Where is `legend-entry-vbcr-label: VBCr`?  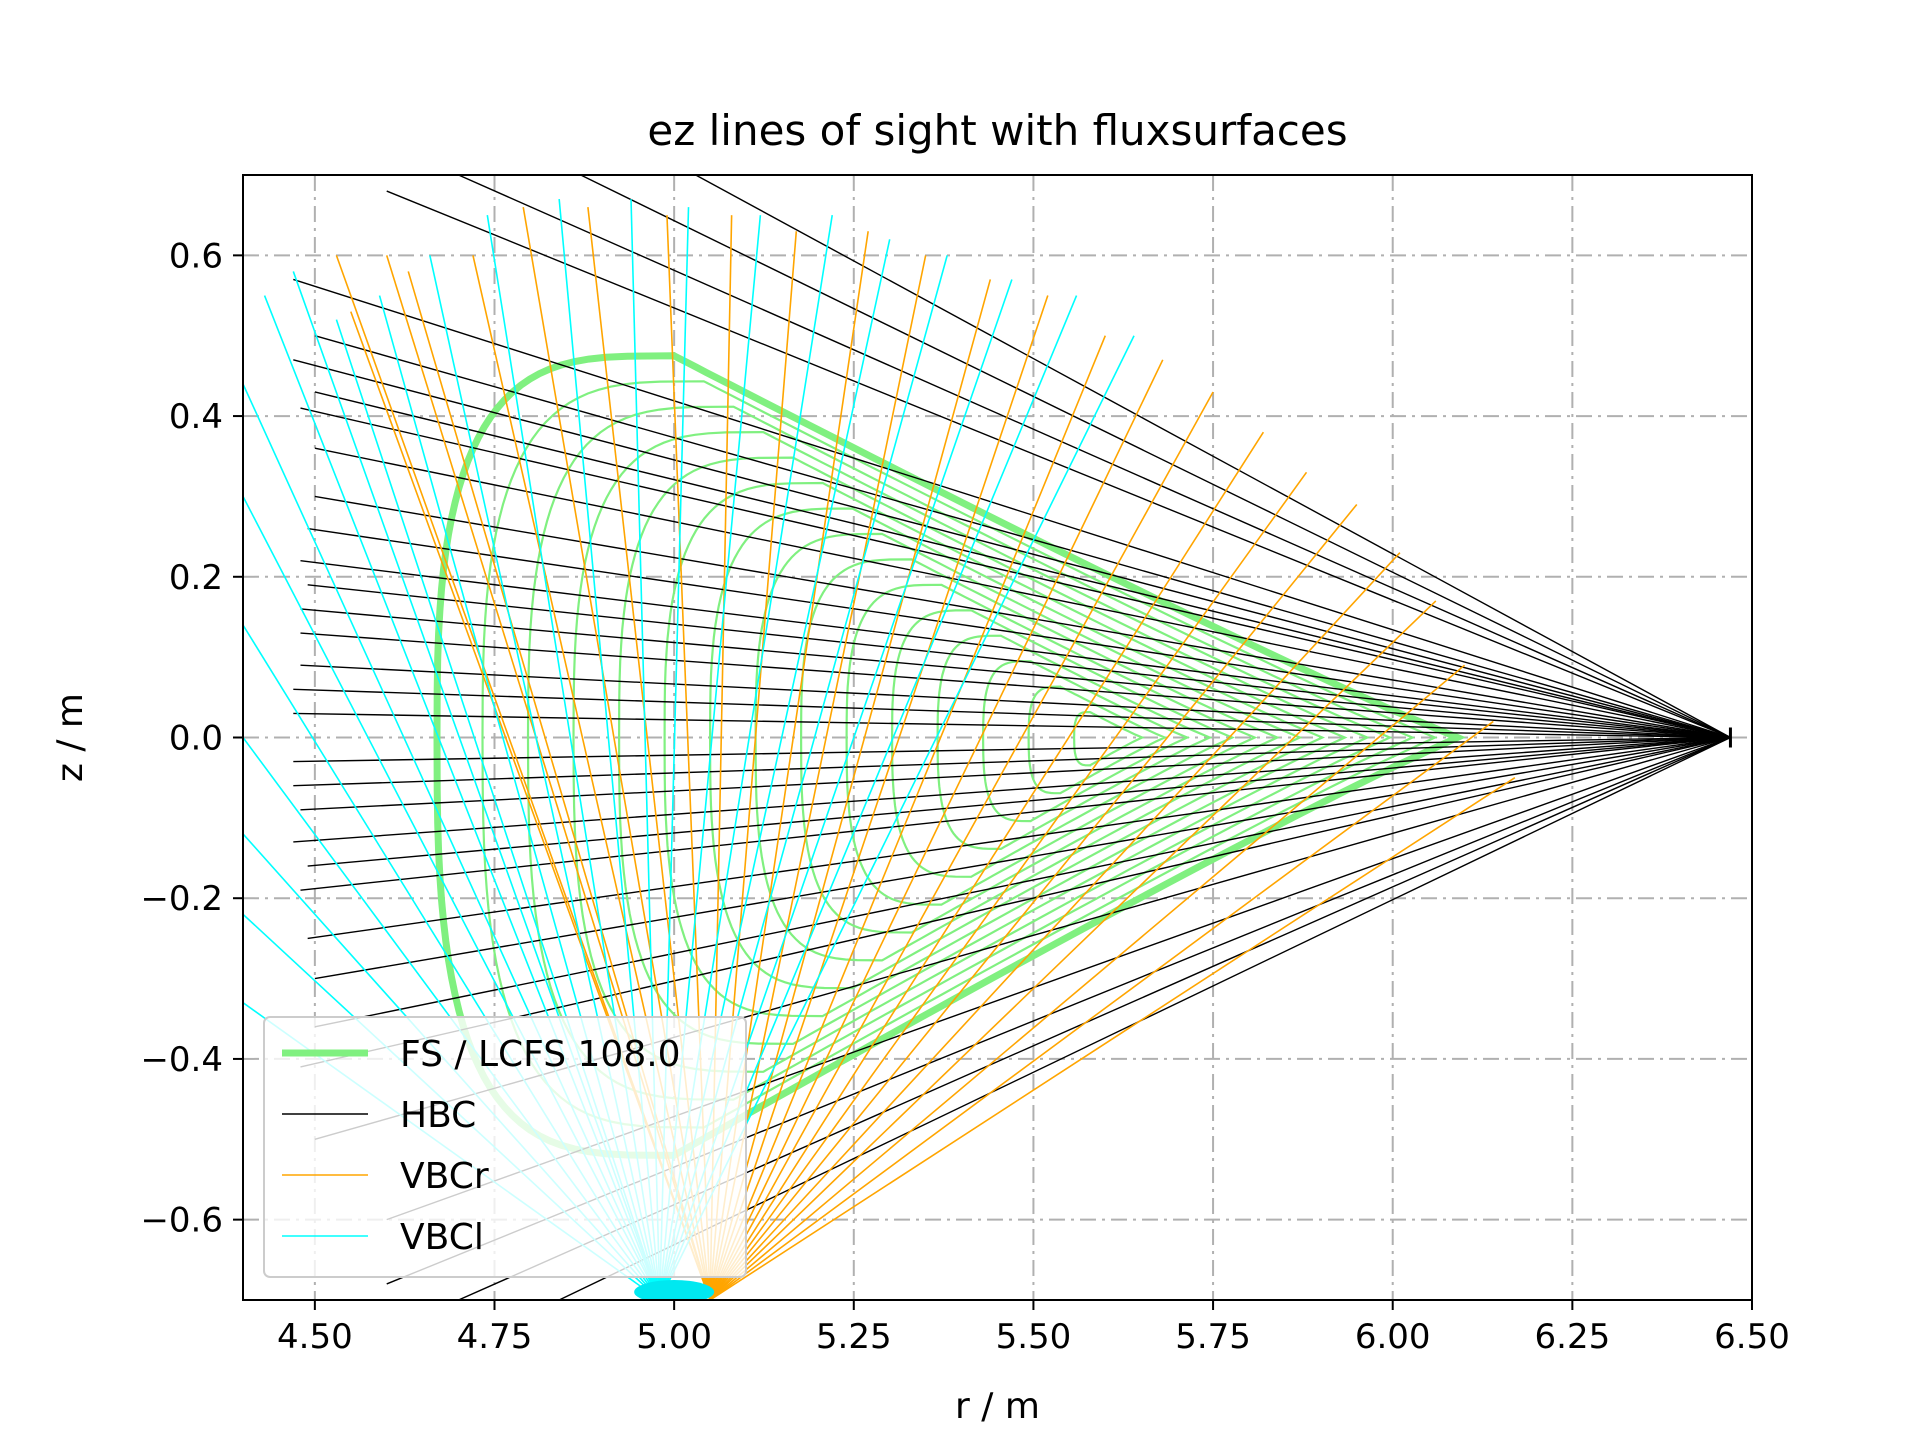
legend-entry-vbcr-label: VBCr is located at coordinates (444, 1176).